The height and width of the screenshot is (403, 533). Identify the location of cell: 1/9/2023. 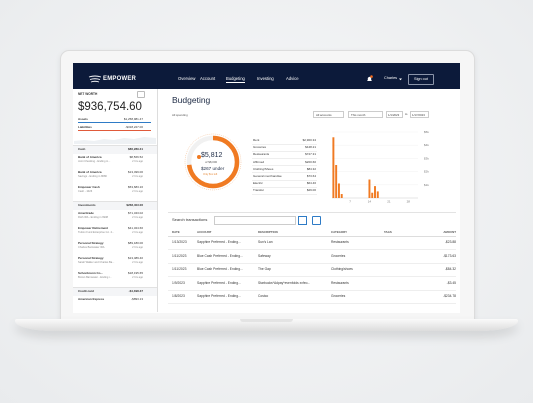
(178, 282).